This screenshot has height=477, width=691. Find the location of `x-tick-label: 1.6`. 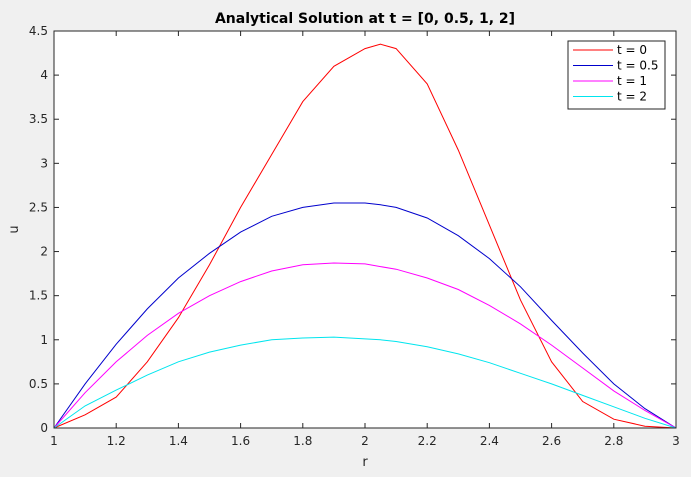

x-tick-label: 1.6 is located at coordinates (240, 441).